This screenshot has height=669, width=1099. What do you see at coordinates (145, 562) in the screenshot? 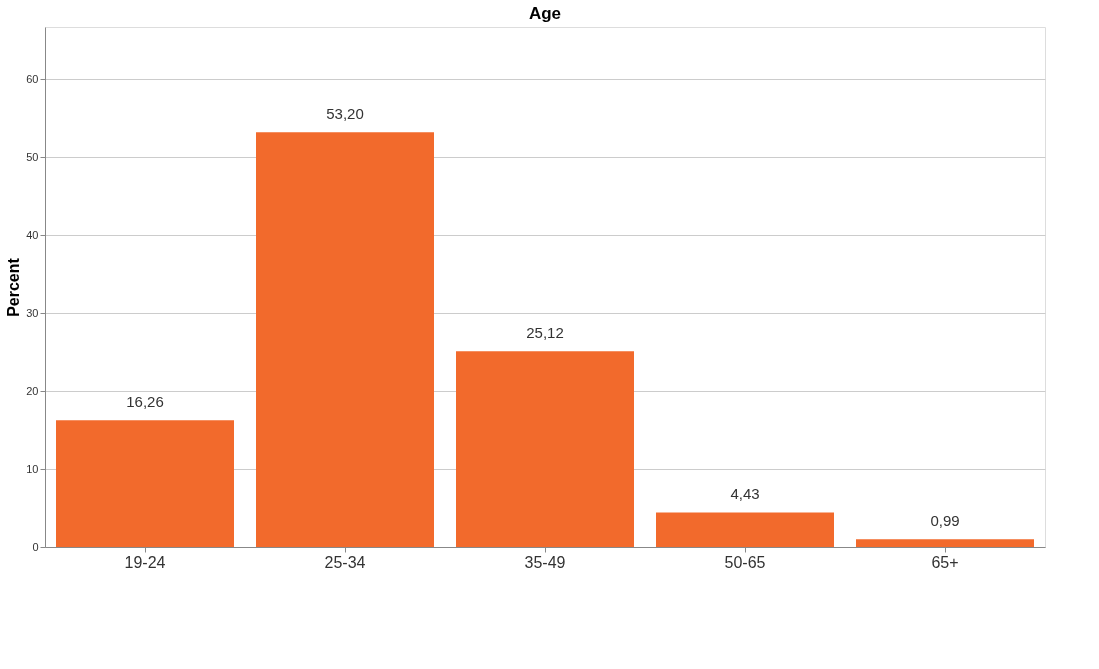
I see `x-tick-label: 19-24` at bounding box center [145, 562].